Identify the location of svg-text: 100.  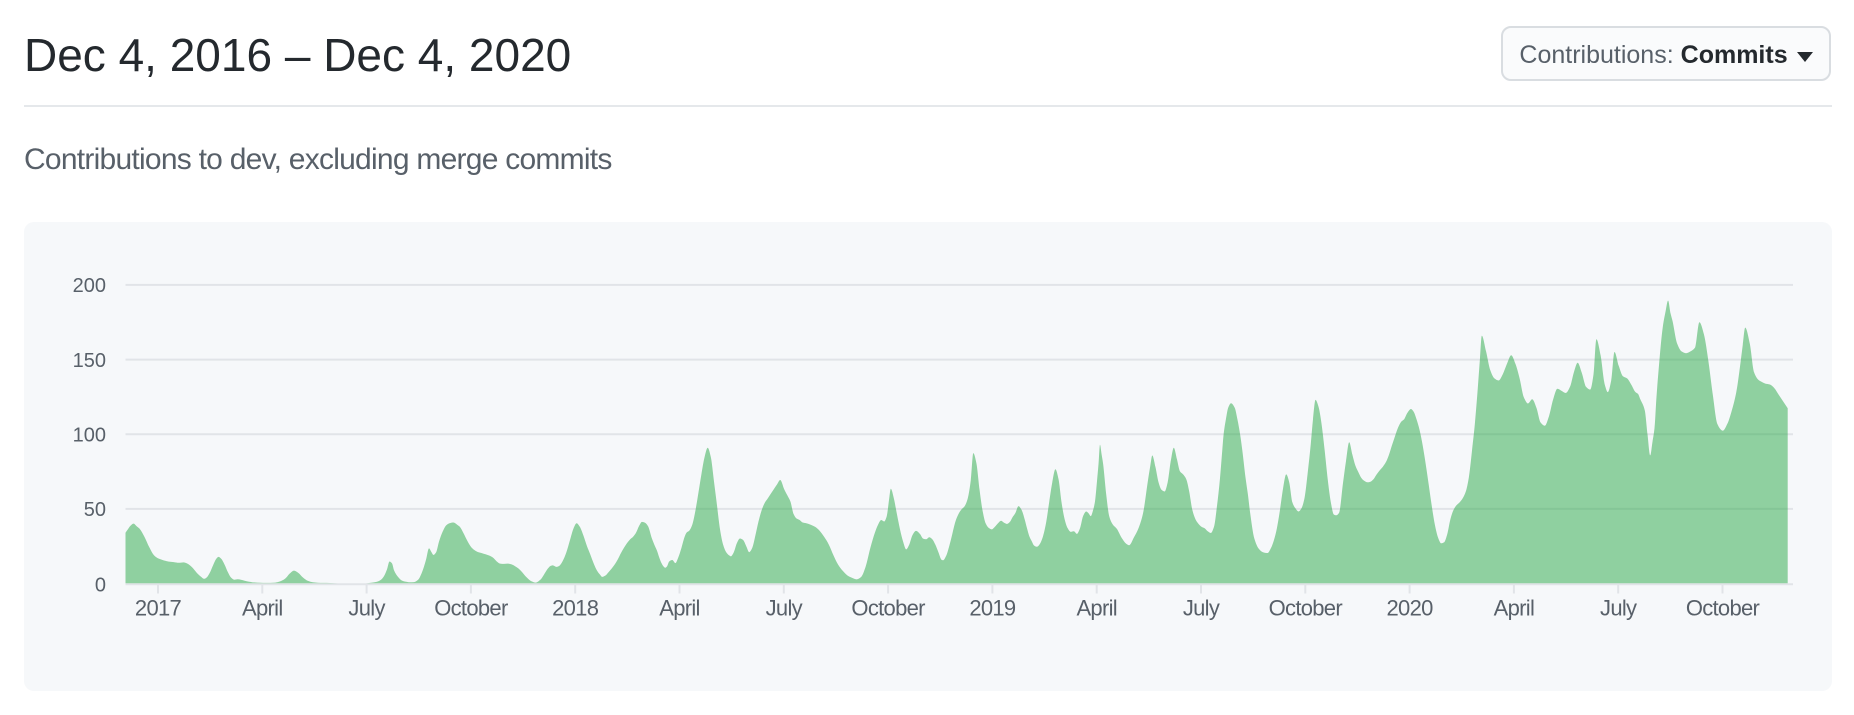
(89, 435).